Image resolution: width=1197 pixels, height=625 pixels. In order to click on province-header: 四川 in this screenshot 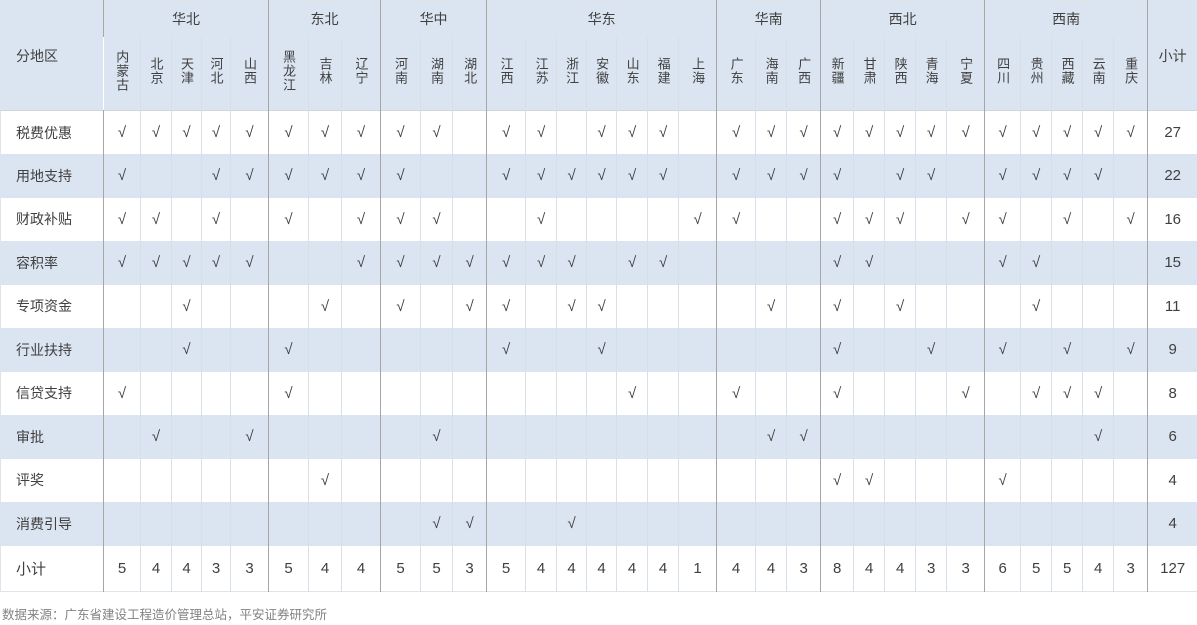, I will do `click(1002, 73)`.